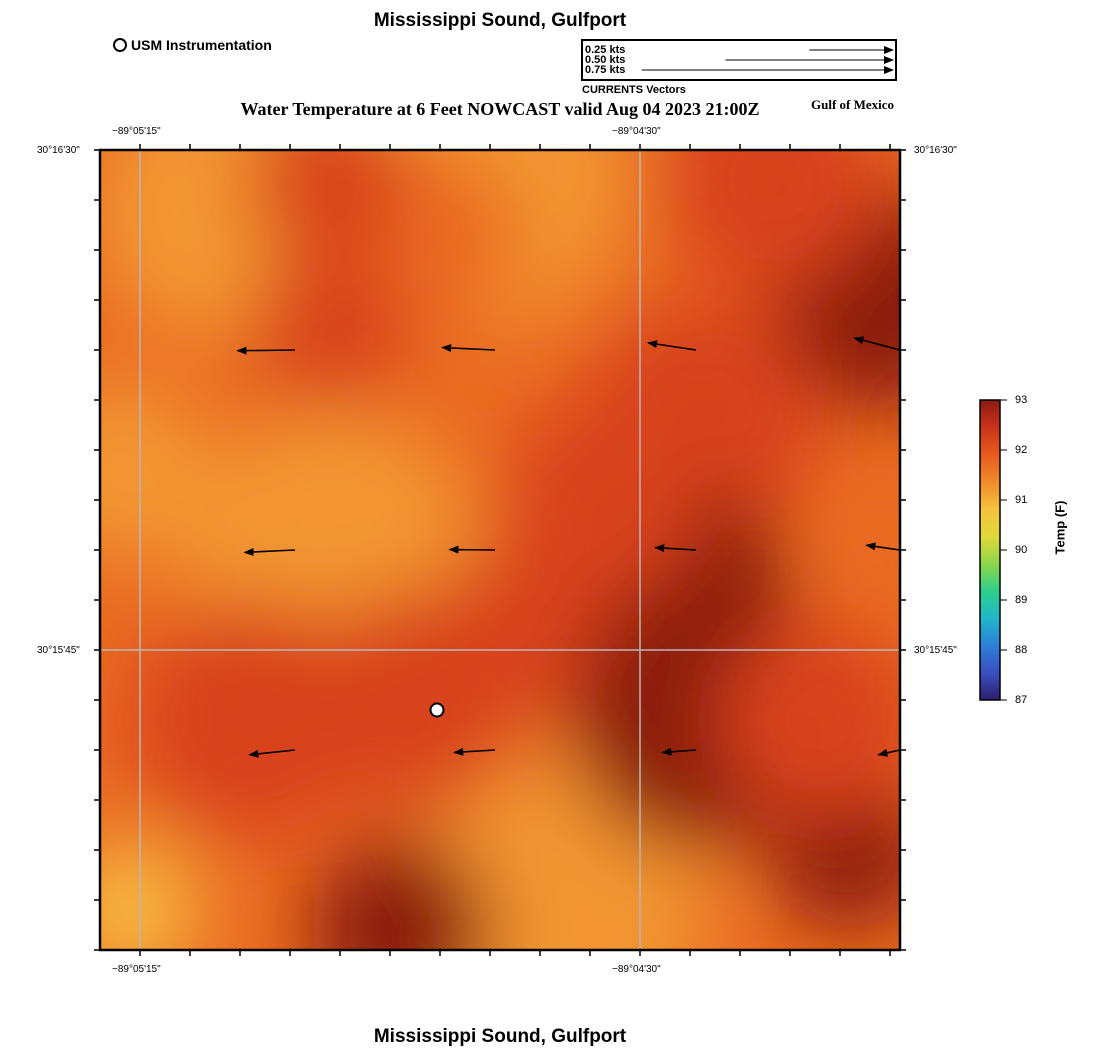  Describe the element at coordinates (636, 131) in the screenshot. I see `lon-label-top-right: −89°04'30"` at that location.